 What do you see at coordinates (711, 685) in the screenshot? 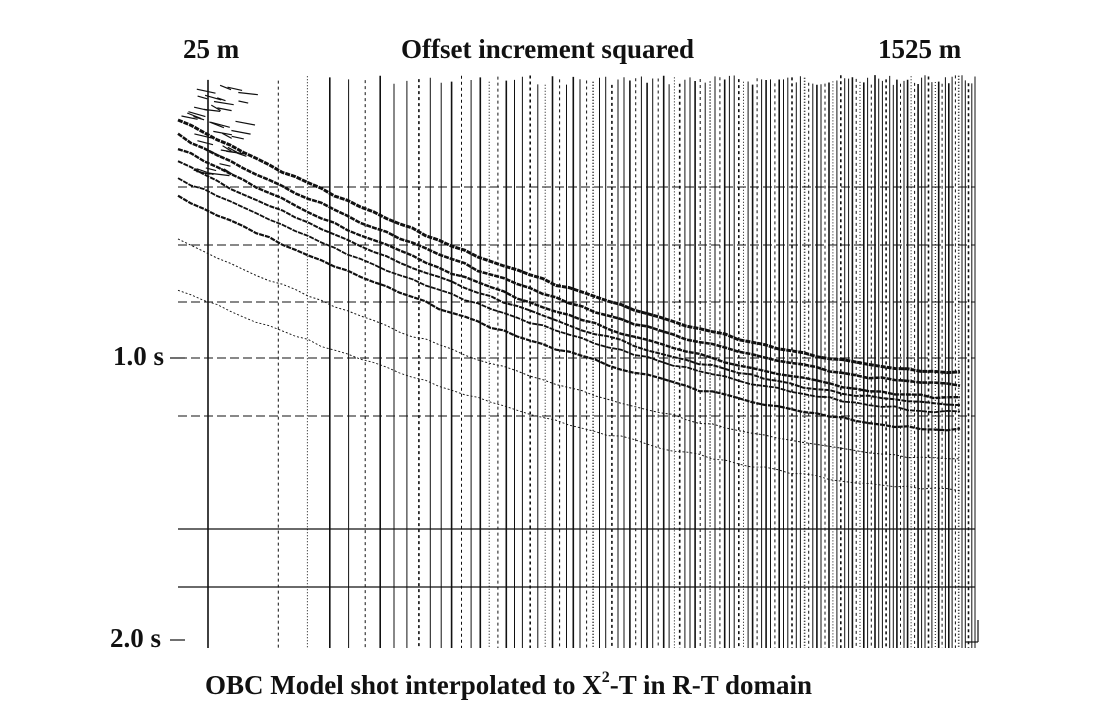
I see `caption-suffix: -T in R-T domain` at bounding box center [711, 685].